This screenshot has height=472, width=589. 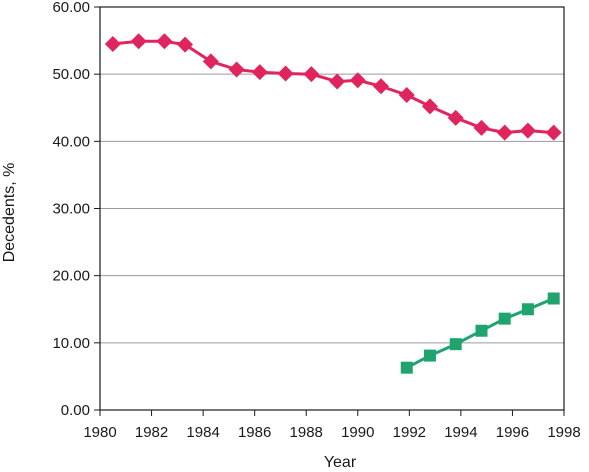 I want to click on x-axis-label: Year, so click(x=340, y=462).